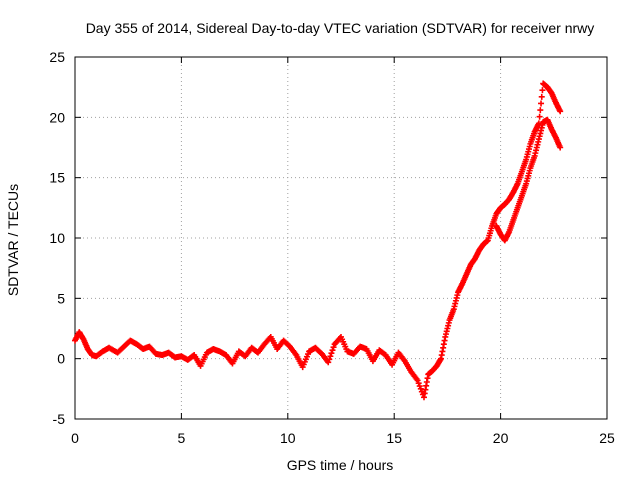  I want to click on y-tick-label: 20, so click(57, 117).